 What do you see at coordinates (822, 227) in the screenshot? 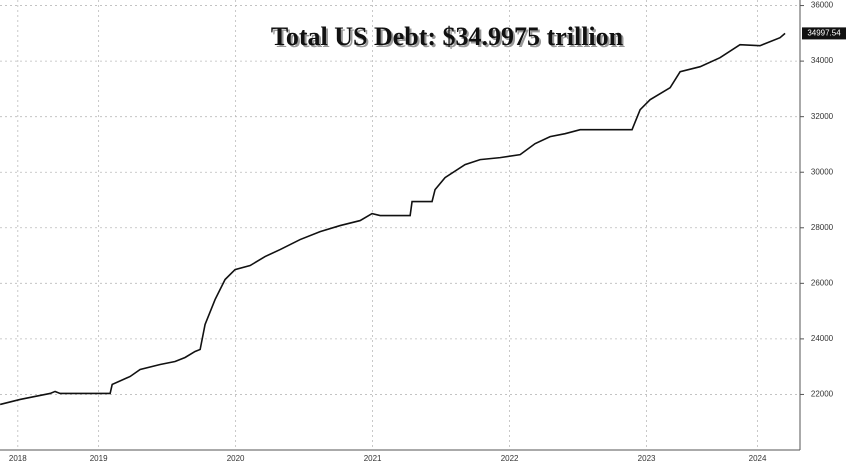
I see `y-tick-label: 28000` at bounding box center [822, 227].